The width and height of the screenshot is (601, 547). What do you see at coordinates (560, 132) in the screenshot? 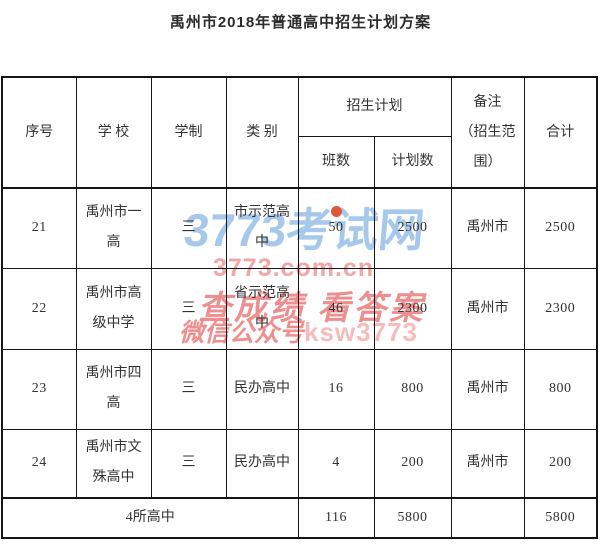
I see `header-total: 合计` at bounding box center [560, 132].